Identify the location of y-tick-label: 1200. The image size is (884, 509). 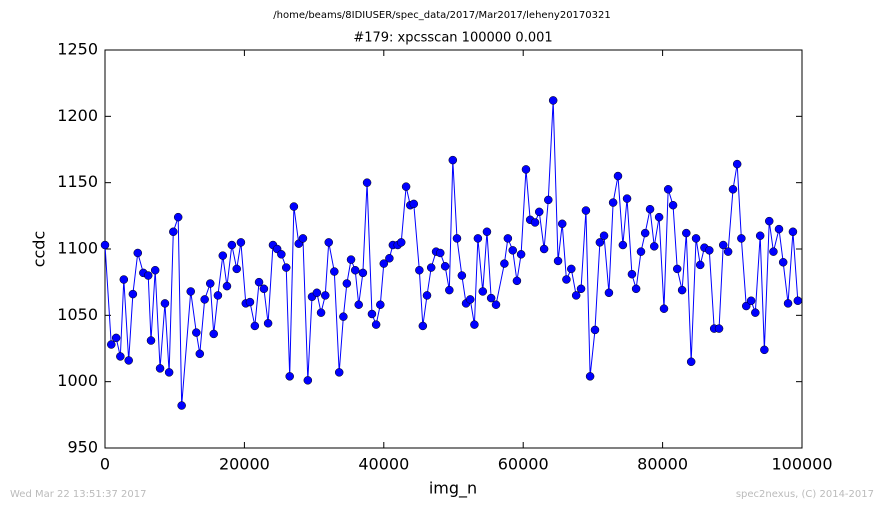
(77, 115).